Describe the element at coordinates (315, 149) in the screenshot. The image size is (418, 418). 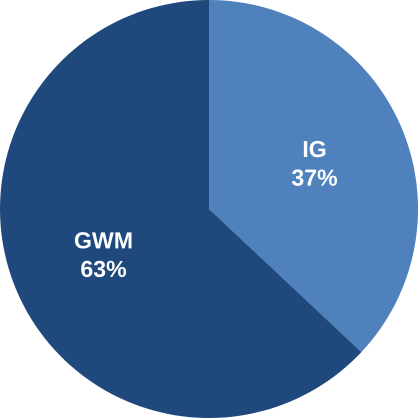
I see `slice-label: IG` at that location.